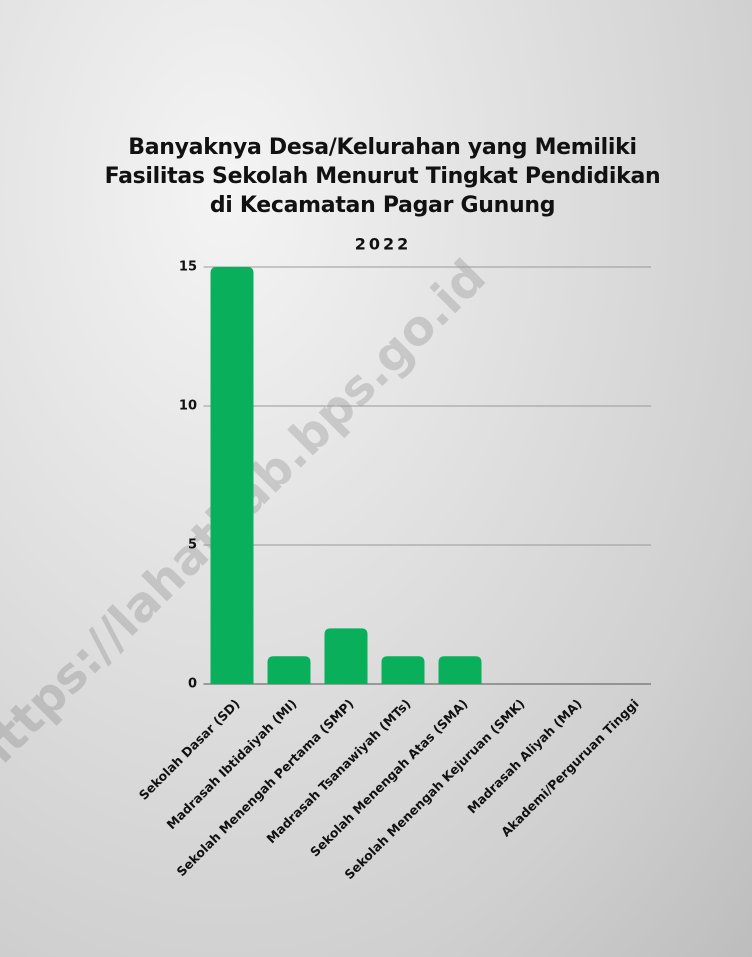 The width and height of the screenshot is (752, 957). I want to click on y-tick-label: 5, so click(192, 545).